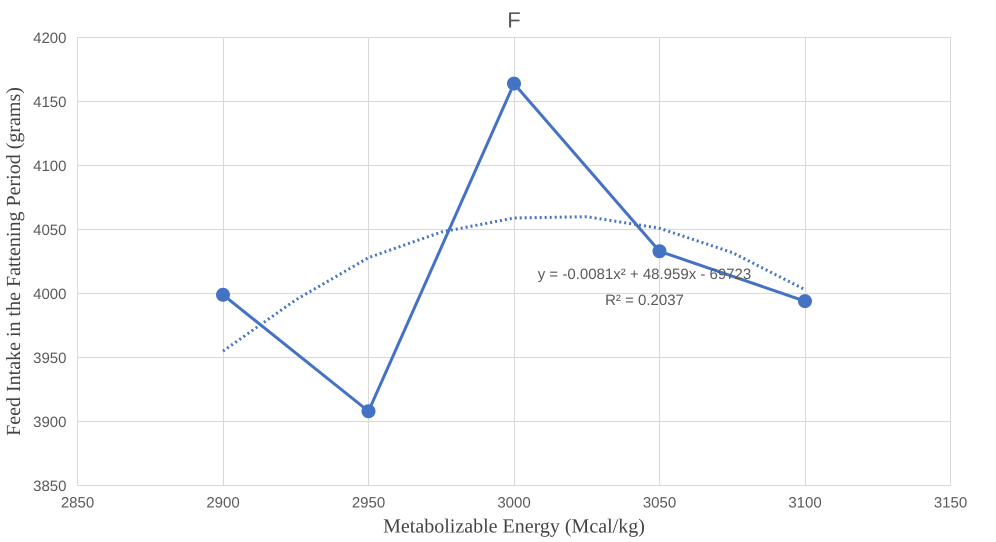 This screenshot has width=996, height=542. I want to click on x-tick-label: 2900, so click(223, 503).